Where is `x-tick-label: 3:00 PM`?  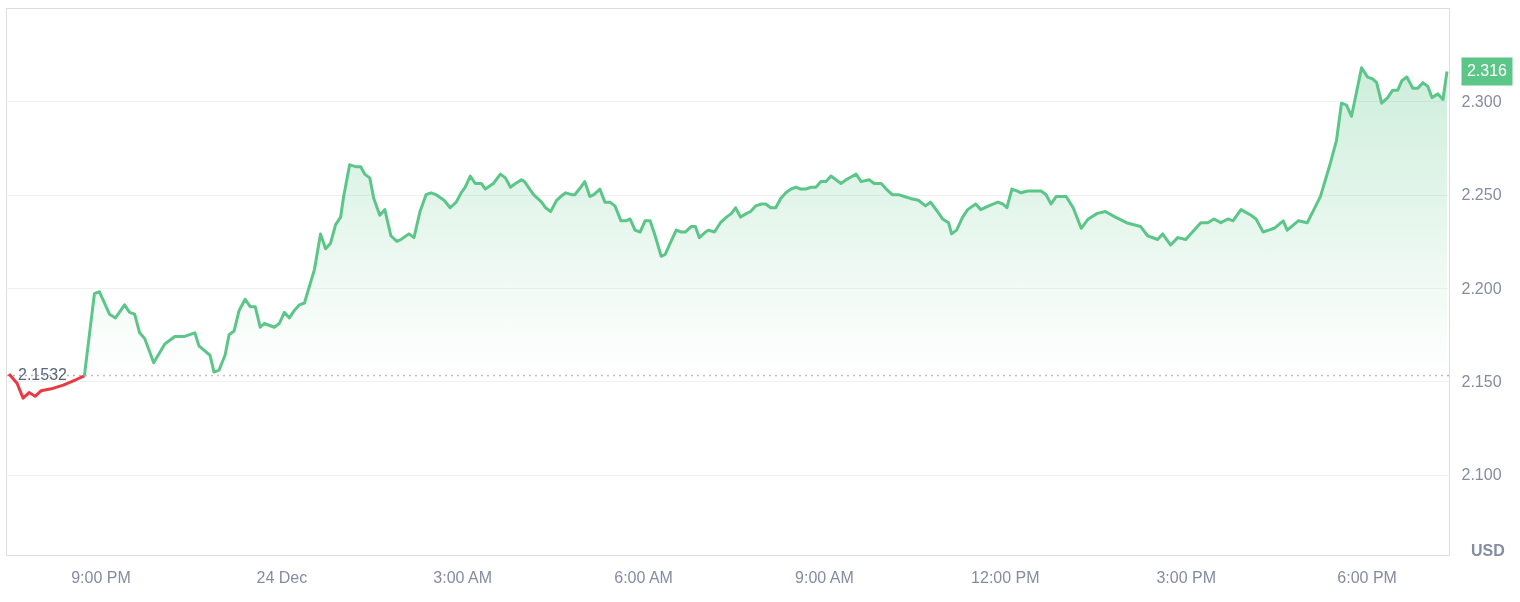 x-tick-label: 3:00 PM is located at coordinates (1186, 577).